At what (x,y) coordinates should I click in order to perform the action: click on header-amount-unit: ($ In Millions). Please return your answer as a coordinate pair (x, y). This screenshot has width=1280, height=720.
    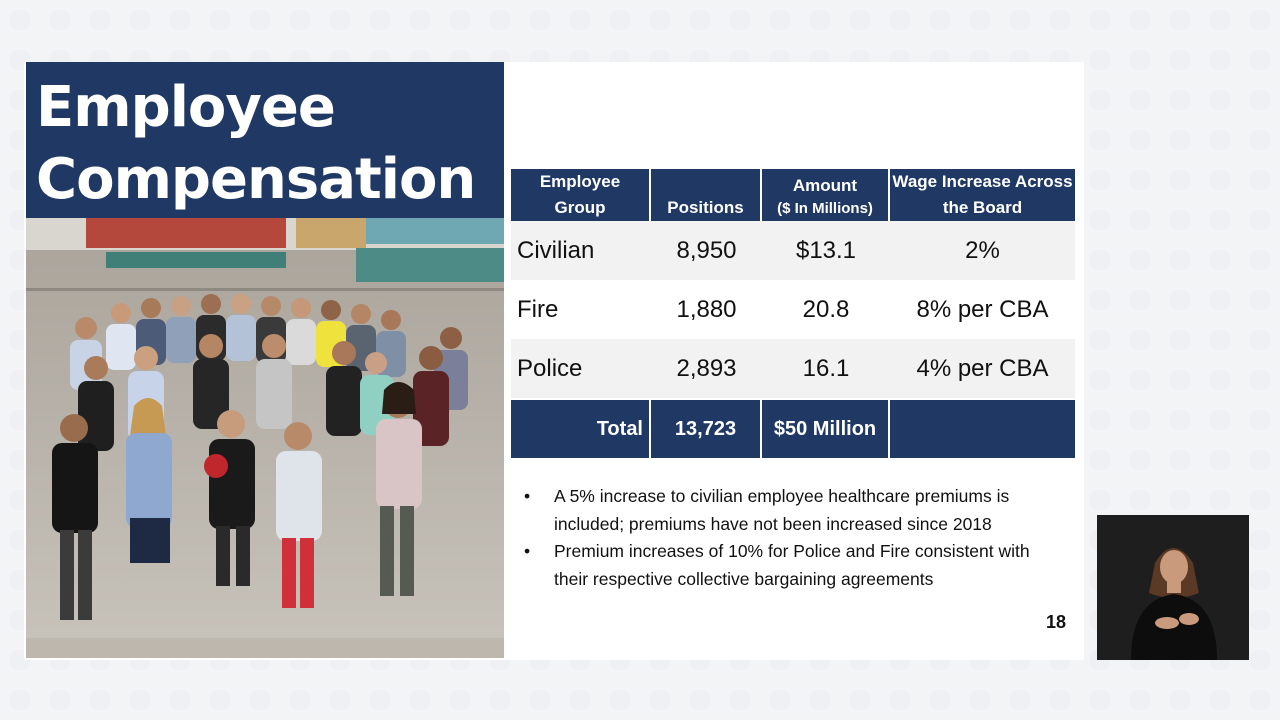
    Looking at the image, I should click on (825, 208).